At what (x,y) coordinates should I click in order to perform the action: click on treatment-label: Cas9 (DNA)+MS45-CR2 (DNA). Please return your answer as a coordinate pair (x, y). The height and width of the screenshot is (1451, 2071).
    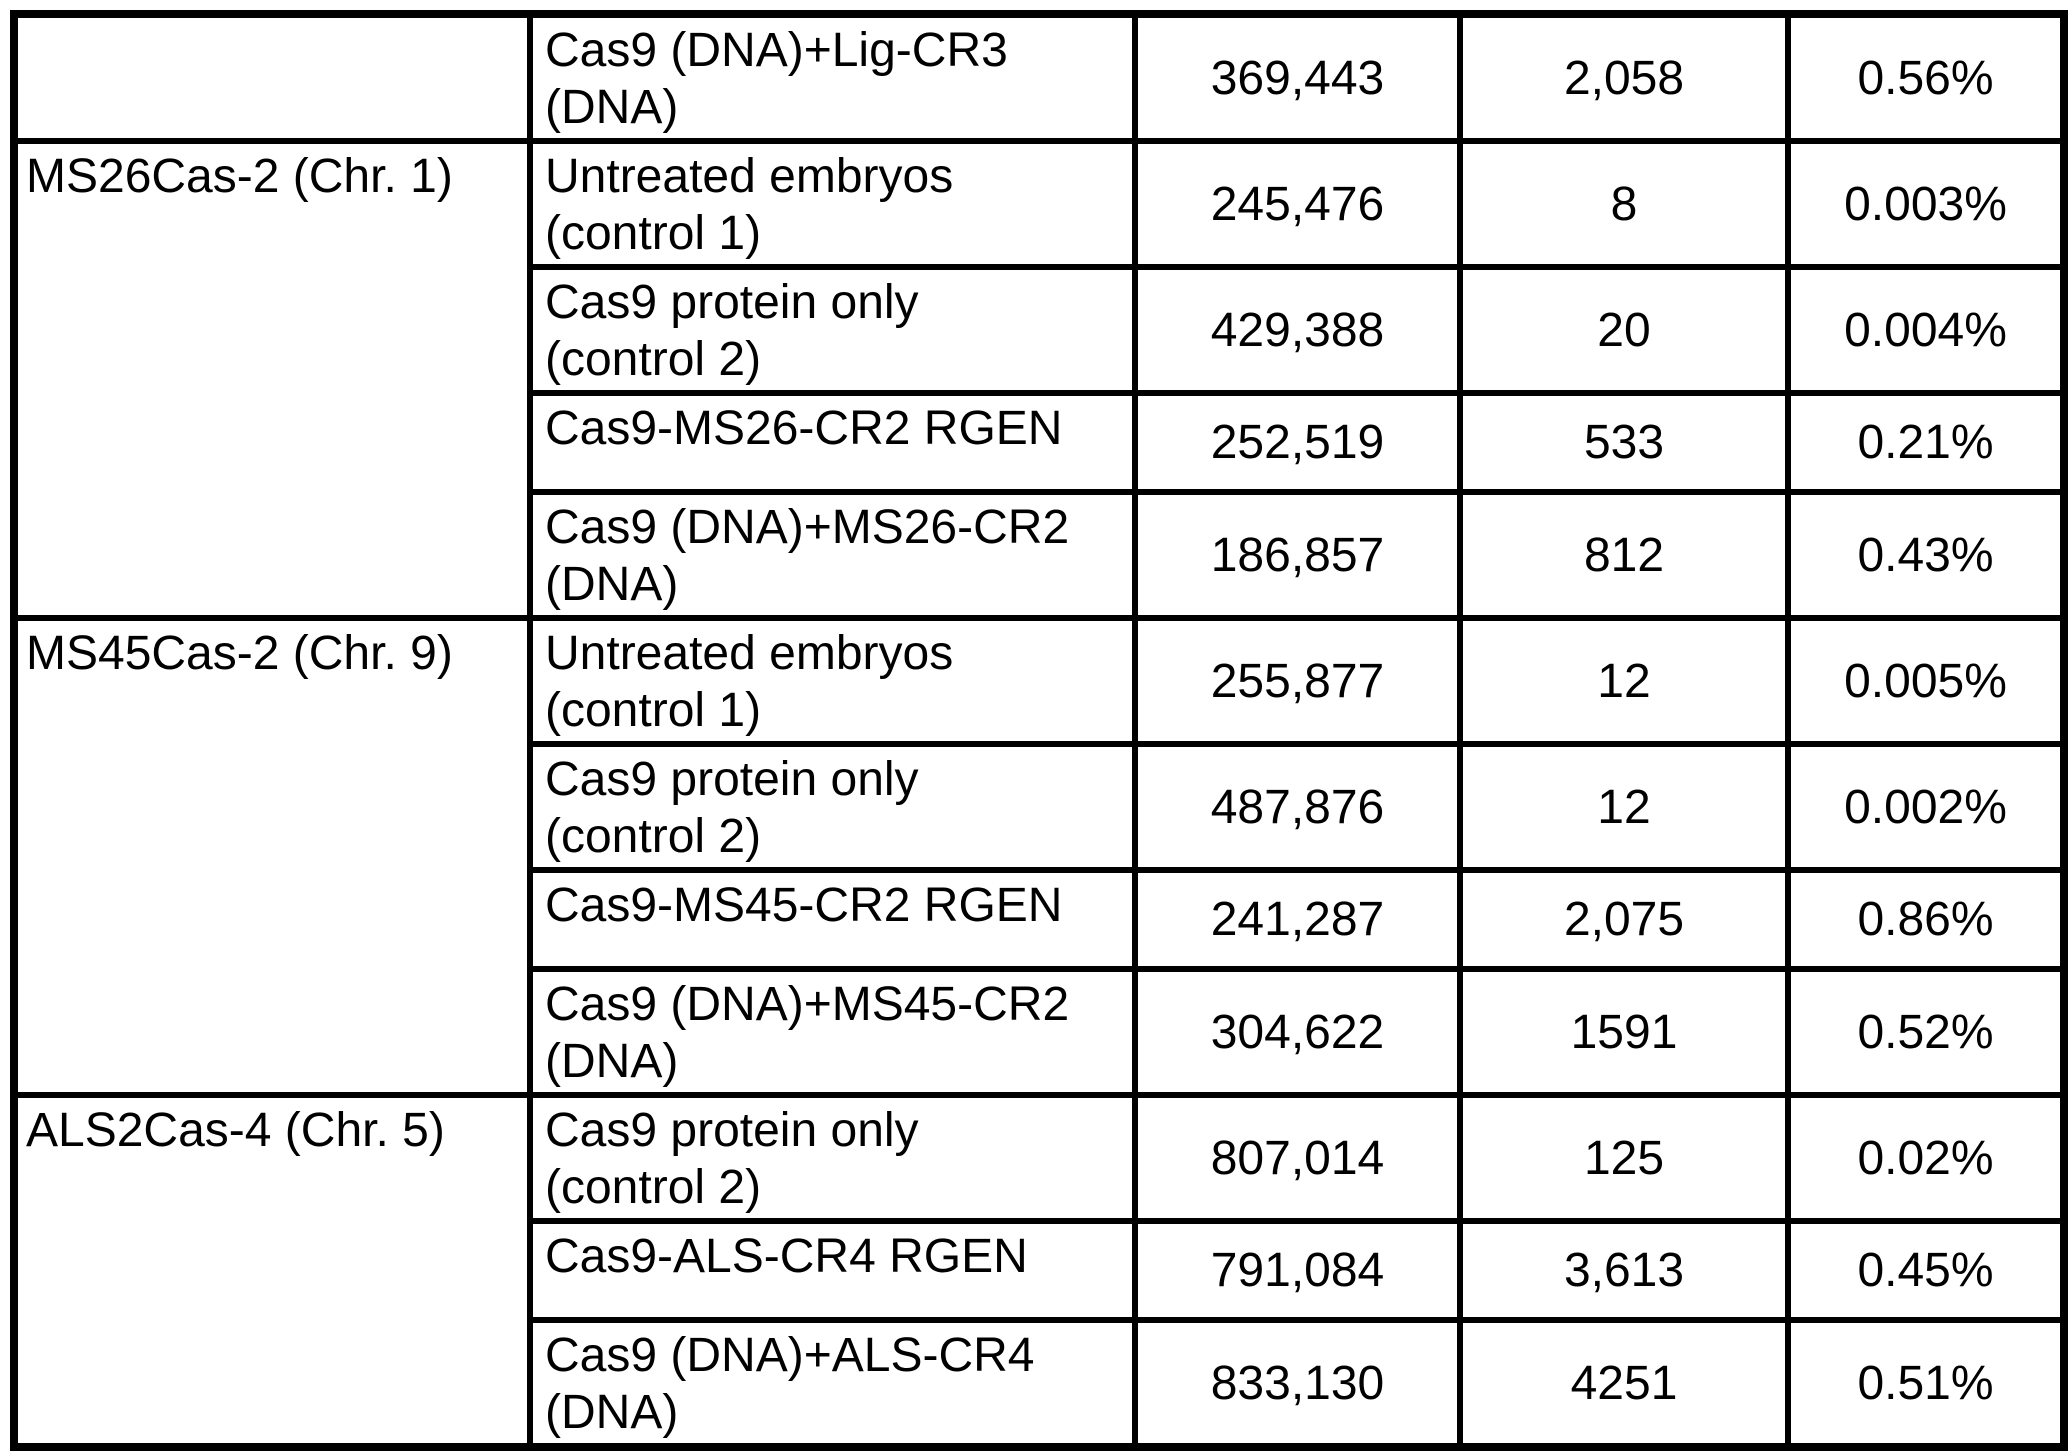
    Looking at the image, I should click on (807, 1033).